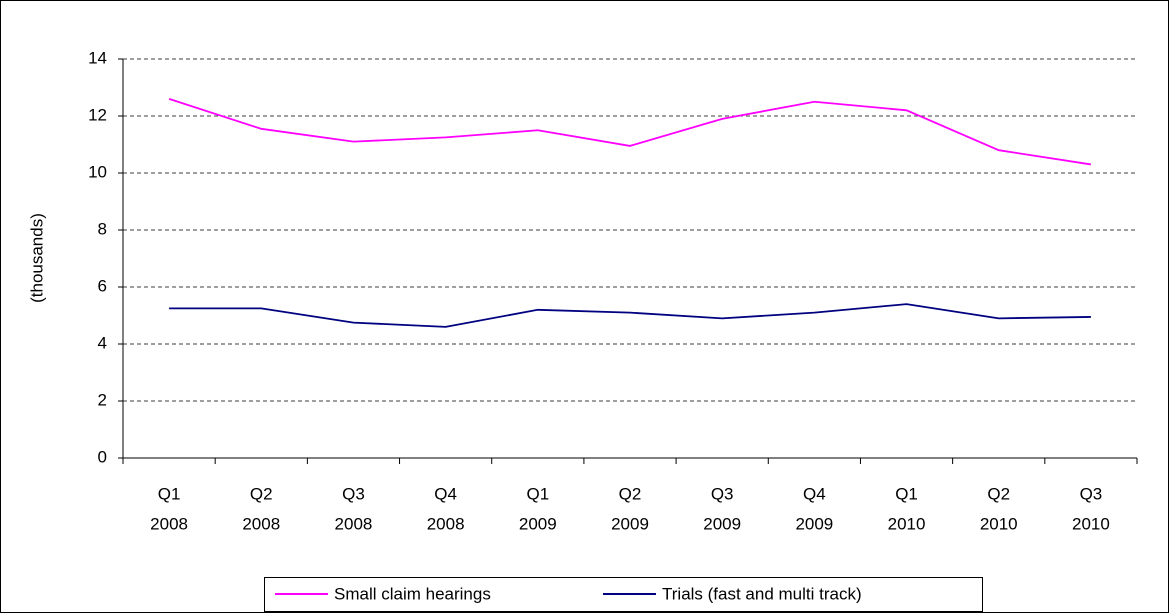 The image size is (1170, 614). Describe the element at coordinates (102, 342) in the screenshot. I see `y-tick-label: 4` at that location.